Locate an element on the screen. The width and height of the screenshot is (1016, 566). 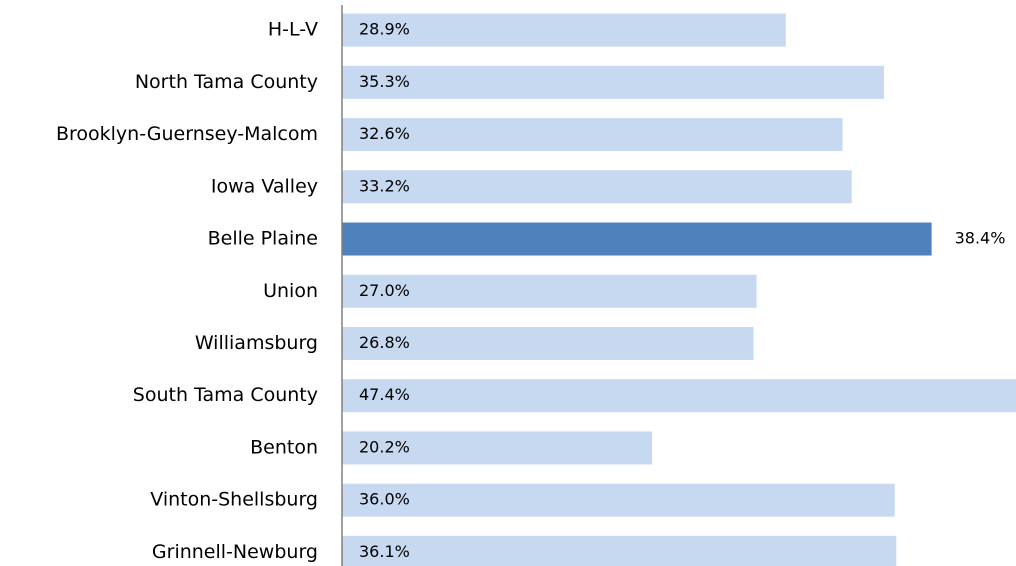
category-label: South Tama County is located at coordinates (225, 395).